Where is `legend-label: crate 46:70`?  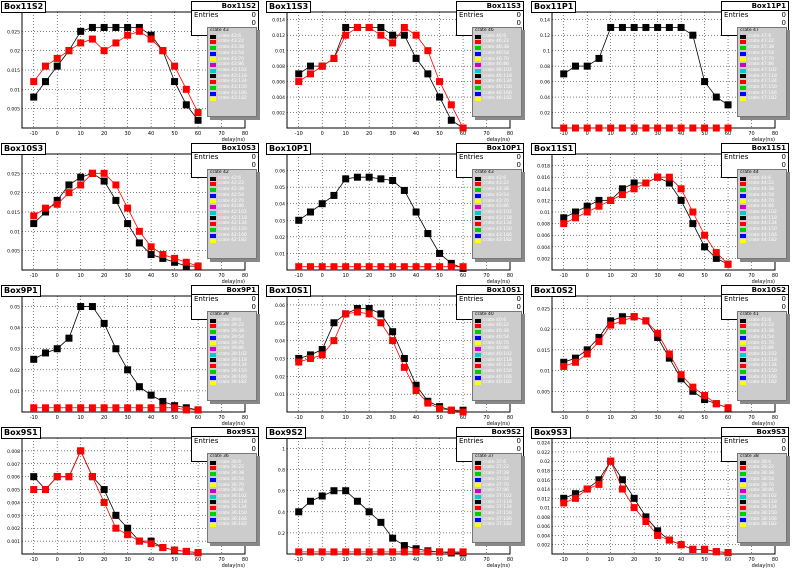 legend-label: crate 46:70 is located at coordinates (496, 59).